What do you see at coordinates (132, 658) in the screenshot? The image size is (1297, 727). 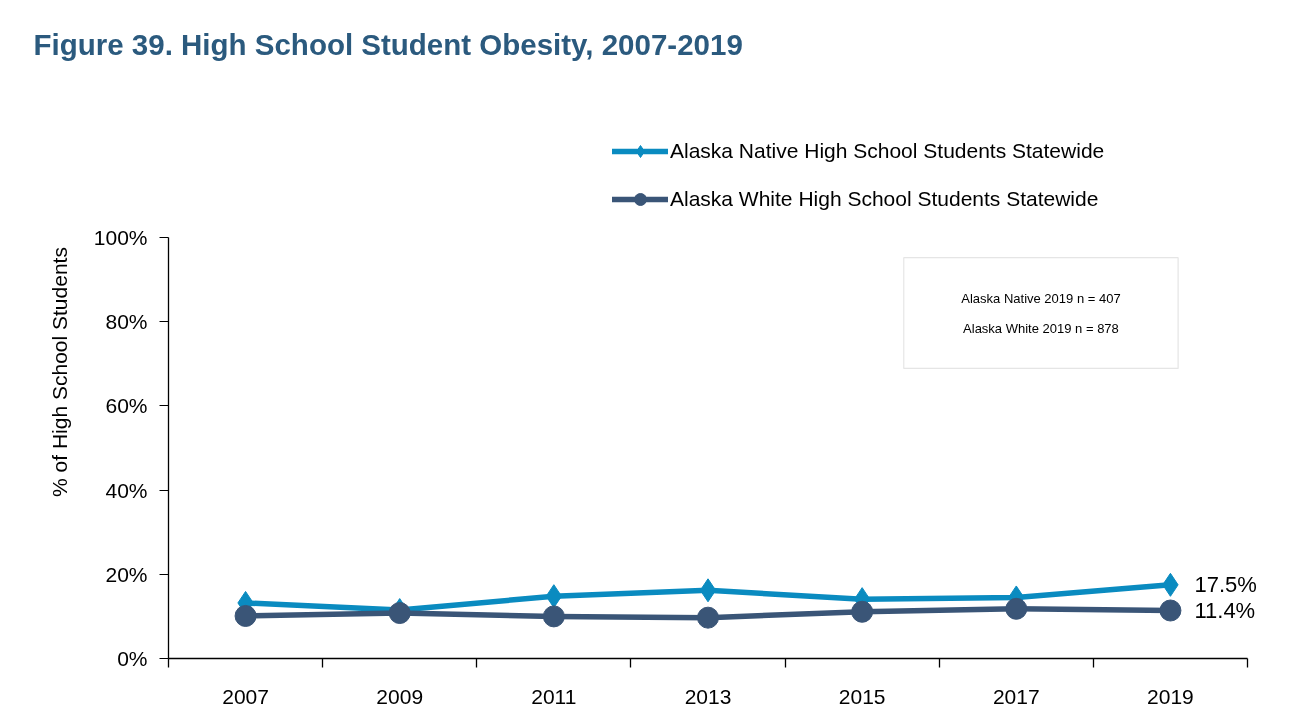 I see `y-tick-label: 0%` at bounding box center [132, 658].